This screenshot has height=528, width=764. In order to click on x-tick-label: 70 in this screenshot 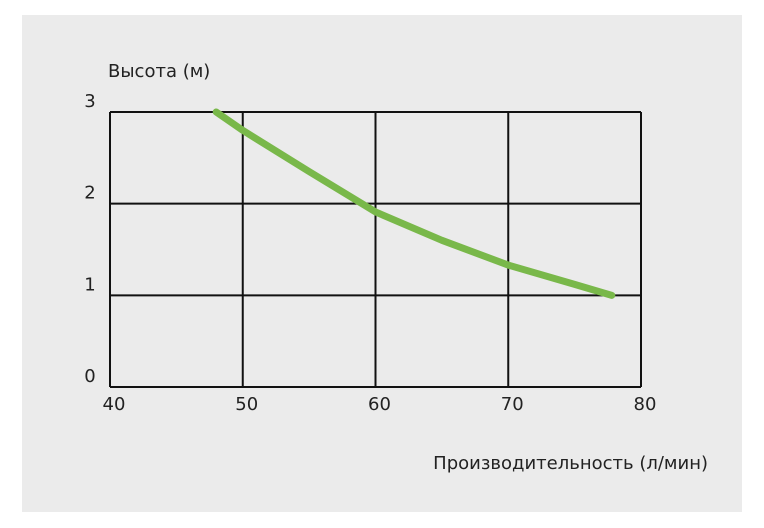, I will do `click(512, 404)`.